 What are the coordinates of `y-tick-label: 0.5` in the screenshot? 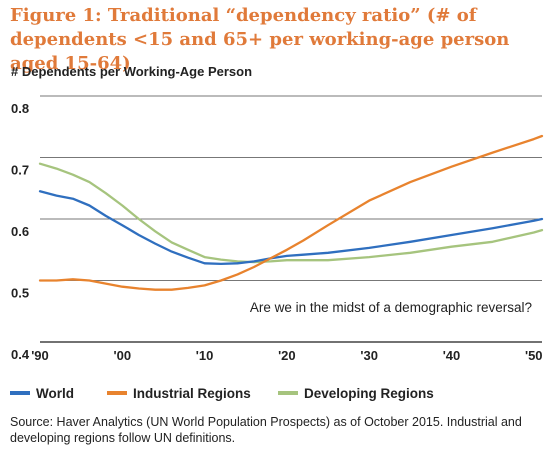 It's located at (20, 293).